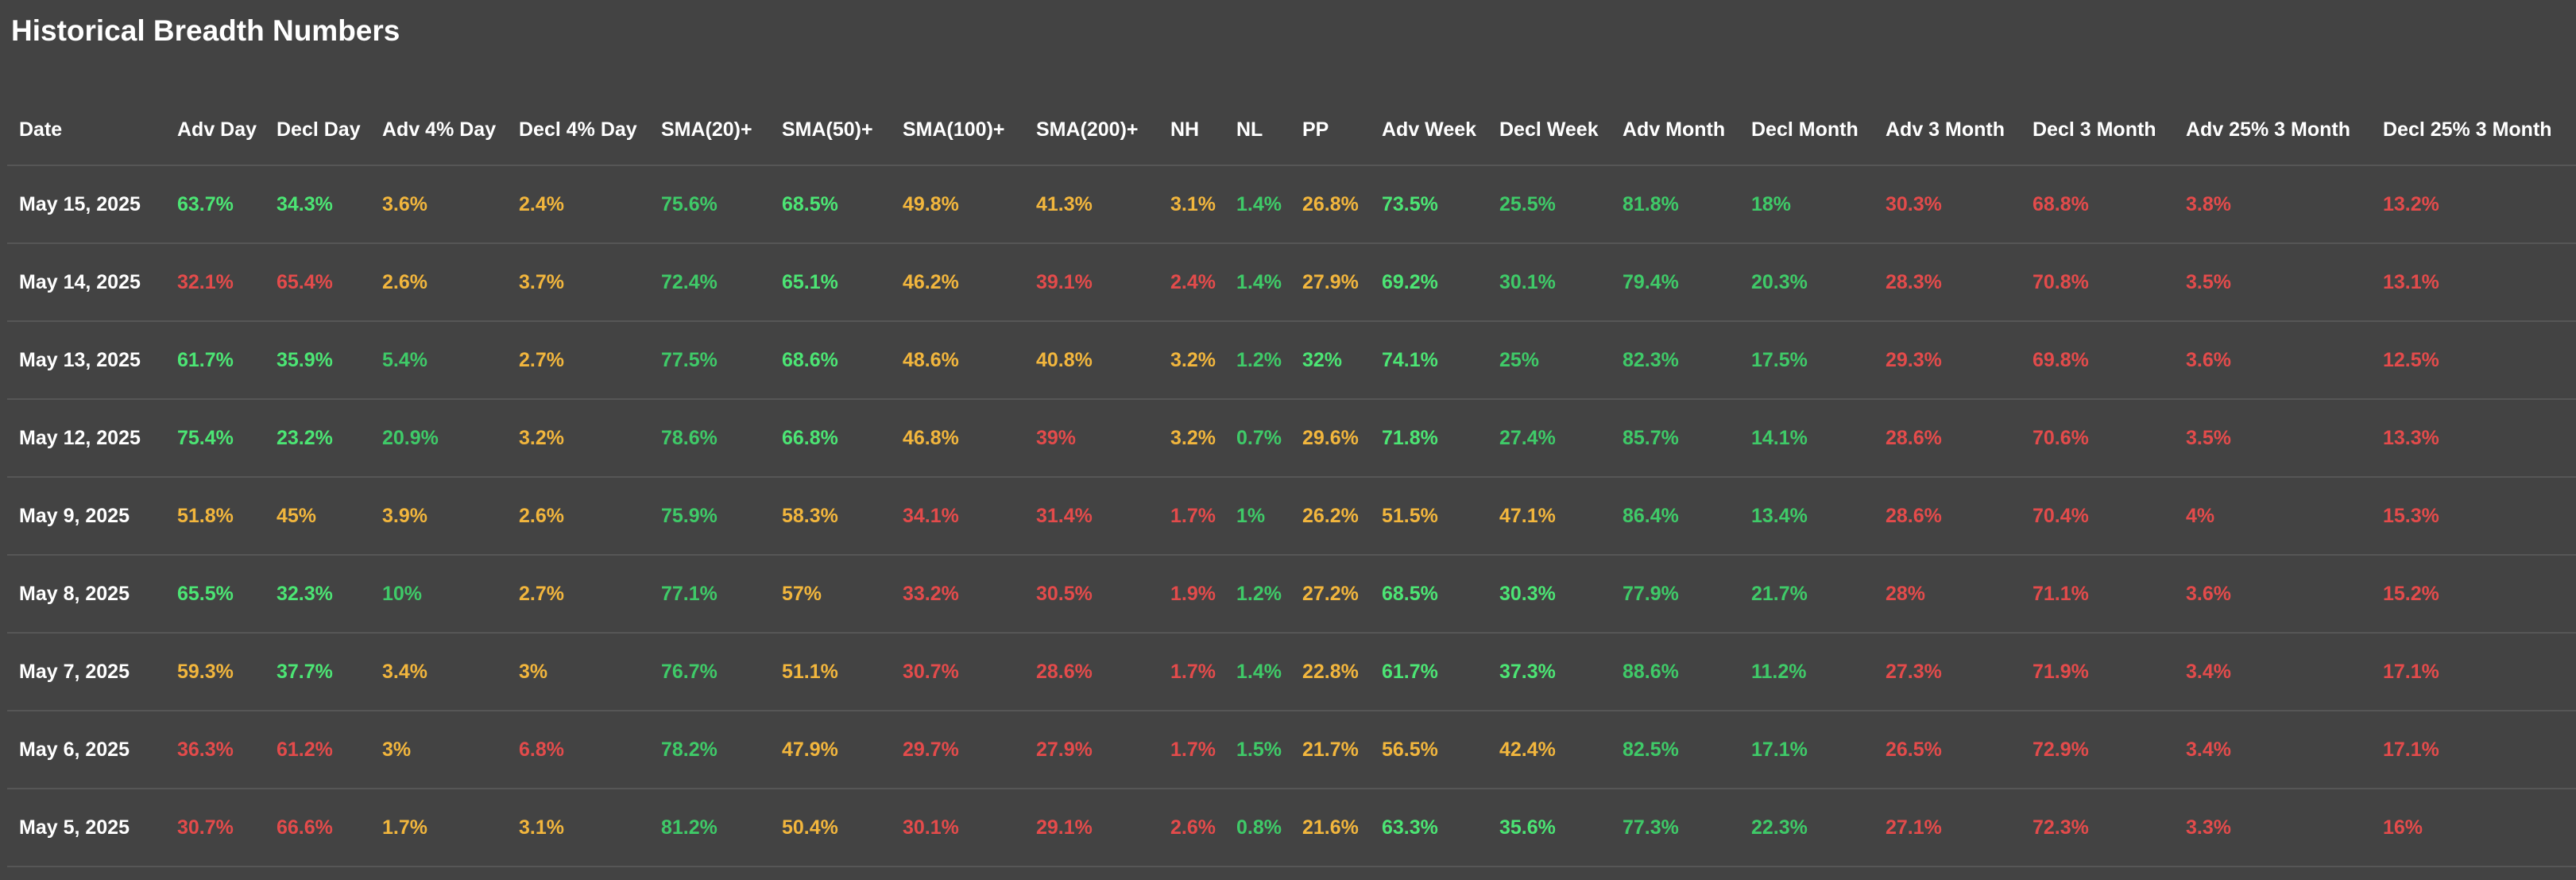 This screenshot has height=880, width=2576. What do you see at coordinates (957, 439) in the screenshot?
I see `value-cell: 46.8%` at bounding box center [957, 439].